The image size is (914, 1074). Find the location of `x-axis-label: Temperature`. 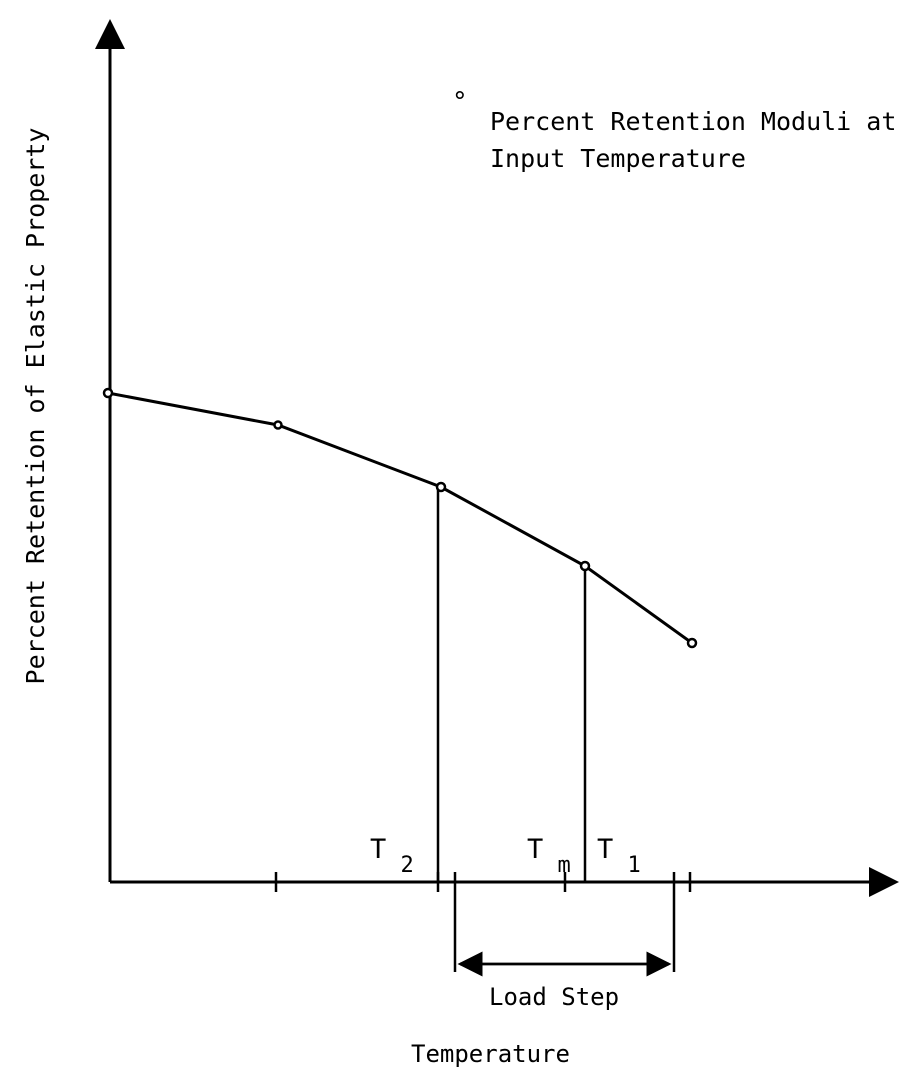

x-axis-label: Temperature is located at coordinates (490, 1054).